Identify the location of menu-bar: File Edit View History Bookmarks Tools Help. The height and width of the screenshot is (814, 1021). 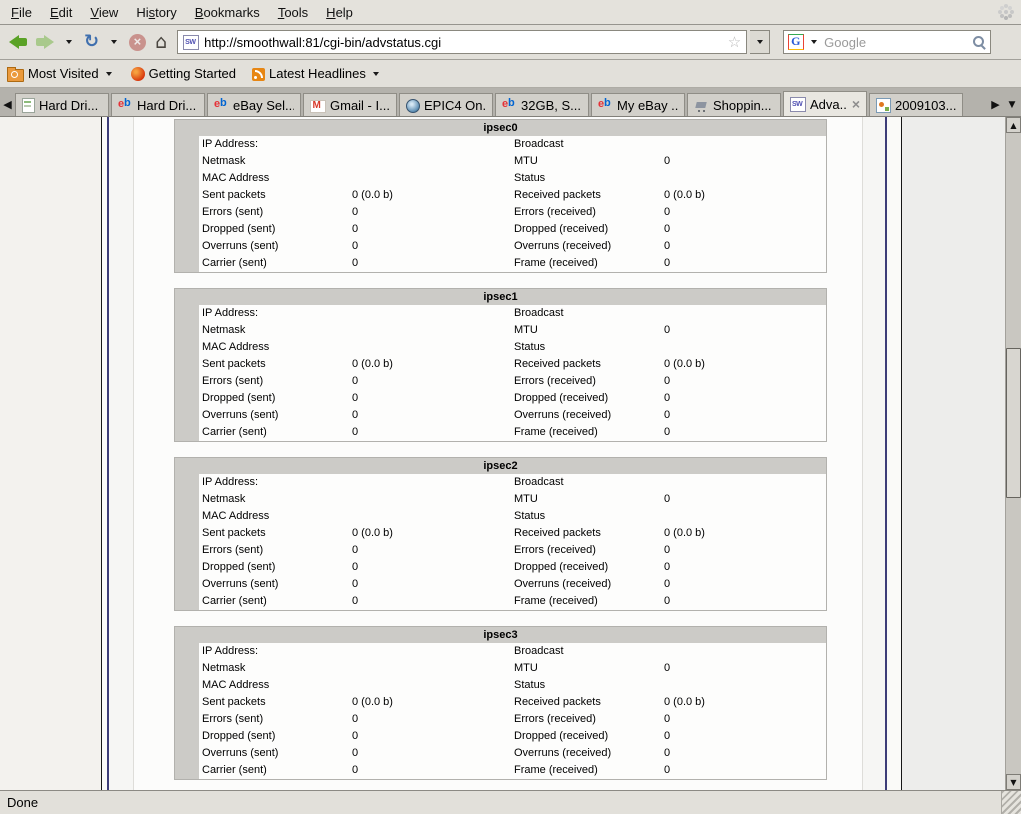
(510, 12).